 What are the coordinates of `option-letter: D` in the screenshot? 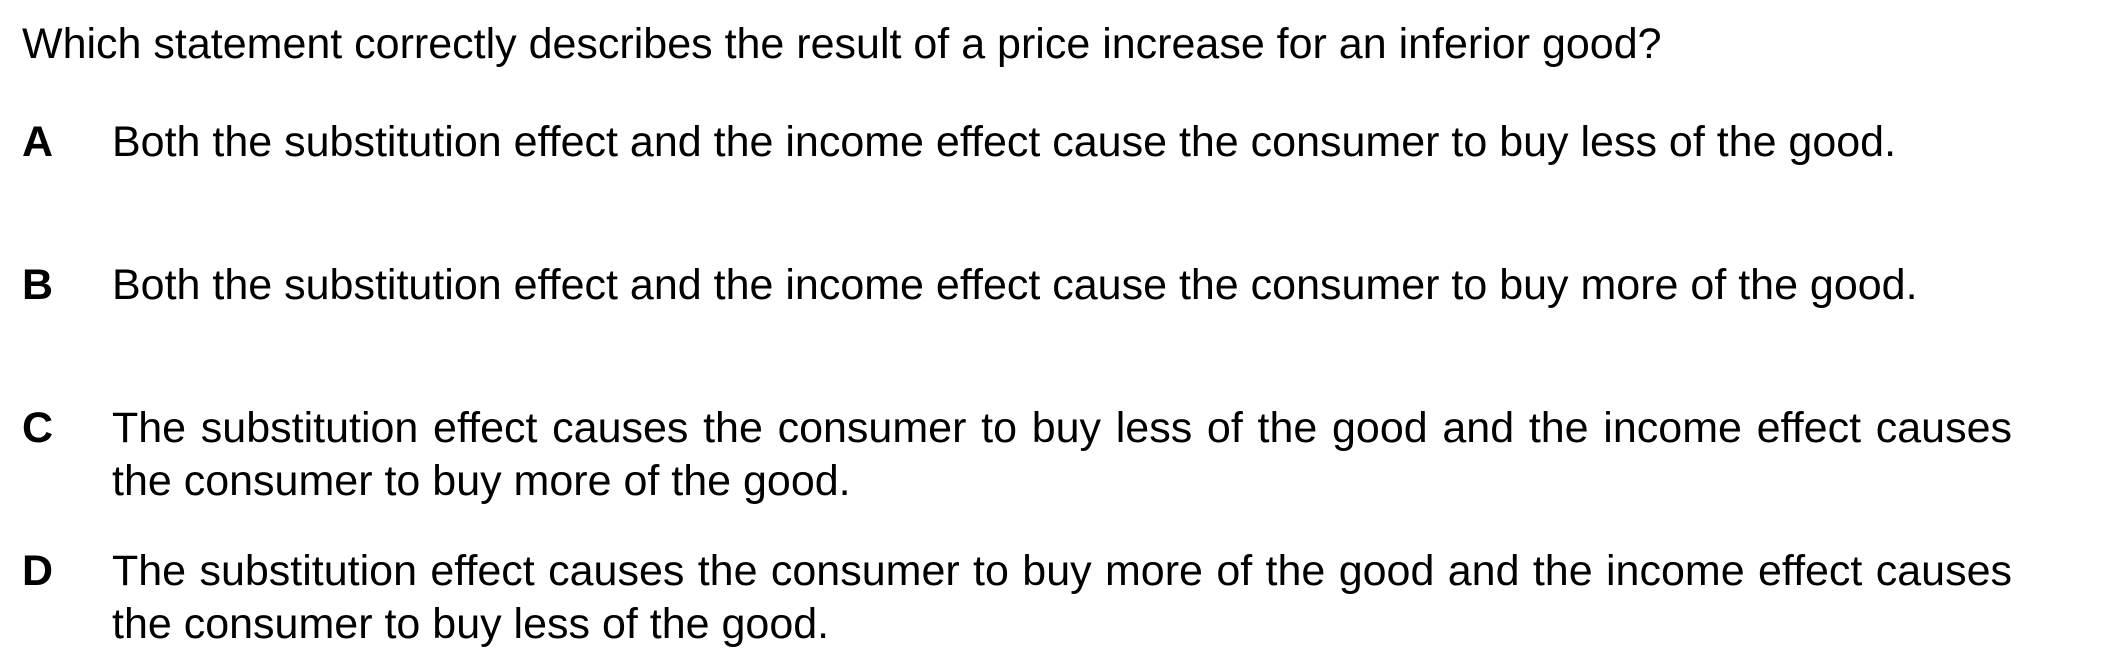 It's located at (38, 571).